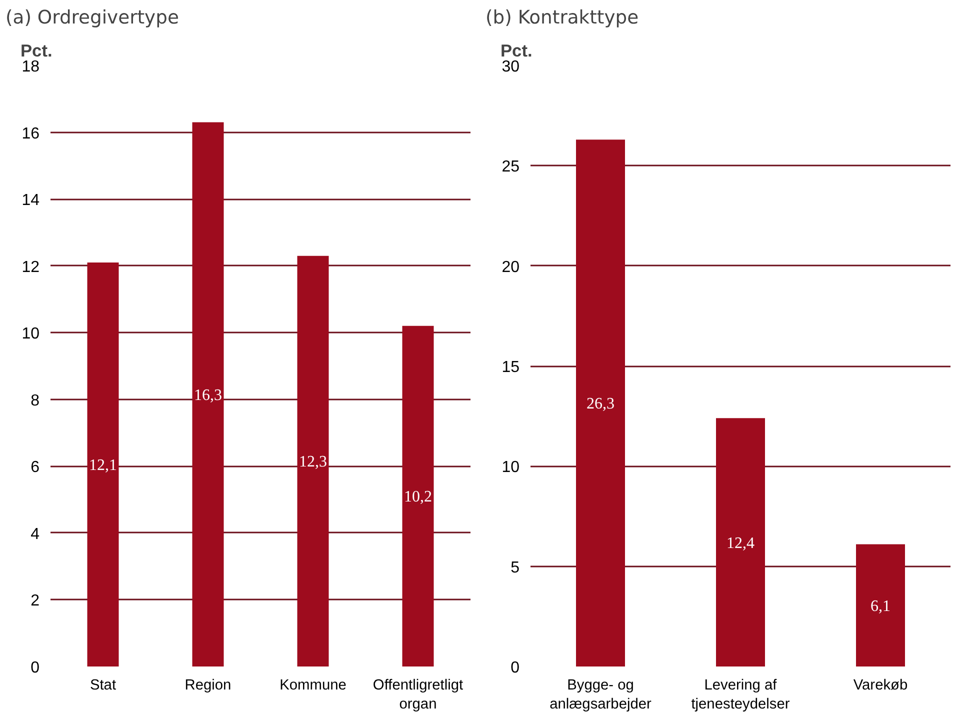 Image resolution: width=971 pixels, height=724 pixels. What do you see at coordinates (35, 401) in the screenshot?
I see `y-tick-label: 8` at bounding box center [35, 401].